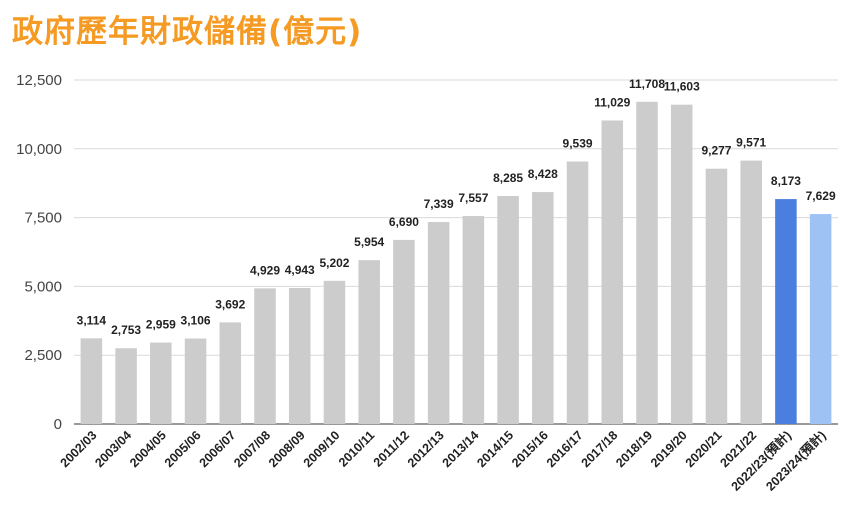 This screenshot has height=512, width=844. What do you see at coordinates (796, 461) in the screenshot?
I see `x-tick-label: 2023/24(預計)` at bounding box center [796, 461].